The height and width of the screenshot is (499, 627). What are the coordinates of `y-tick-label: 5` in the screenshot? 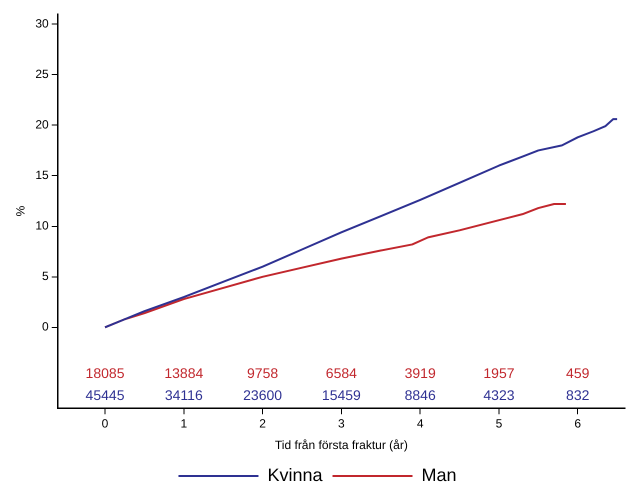 It's located at (46, 276).